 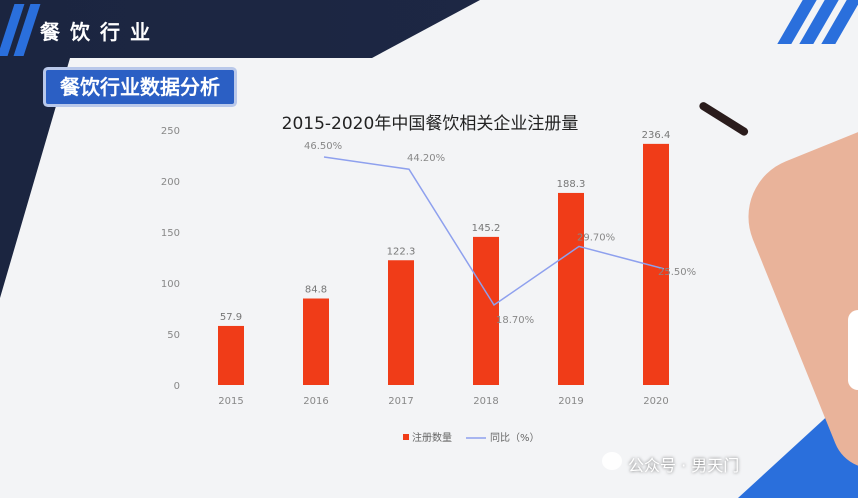 I want to click on bar-value-label: 236.4, so click(x=656, y=135).